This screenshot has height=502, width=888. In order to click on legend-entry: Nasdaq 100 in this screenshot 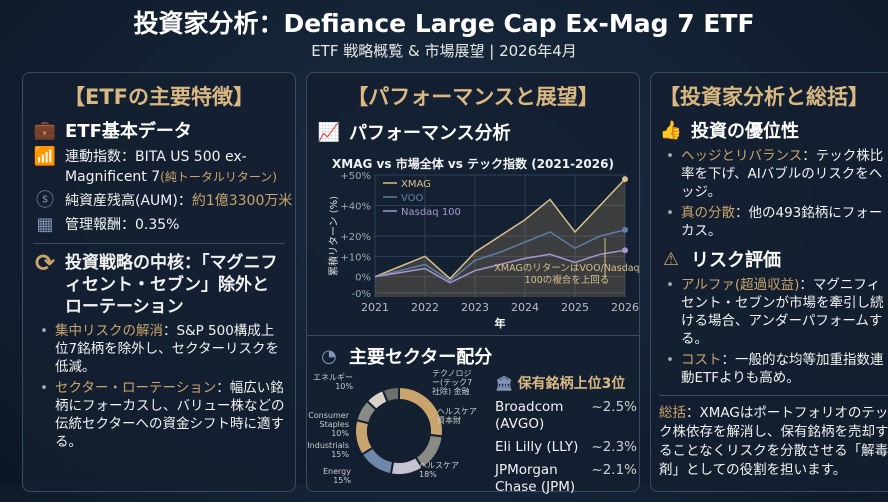, I will do `click(431, 212)`.